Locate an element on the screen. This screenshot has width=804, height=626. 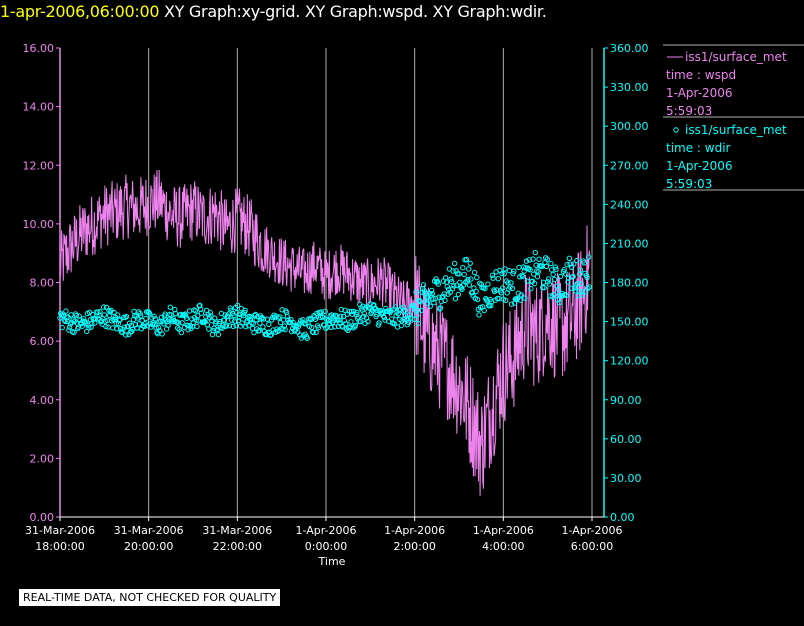
quality-notice: REAL-TIME DATA, NOT CHECKED FOR QUALITY is located at coordinates (150, 597).